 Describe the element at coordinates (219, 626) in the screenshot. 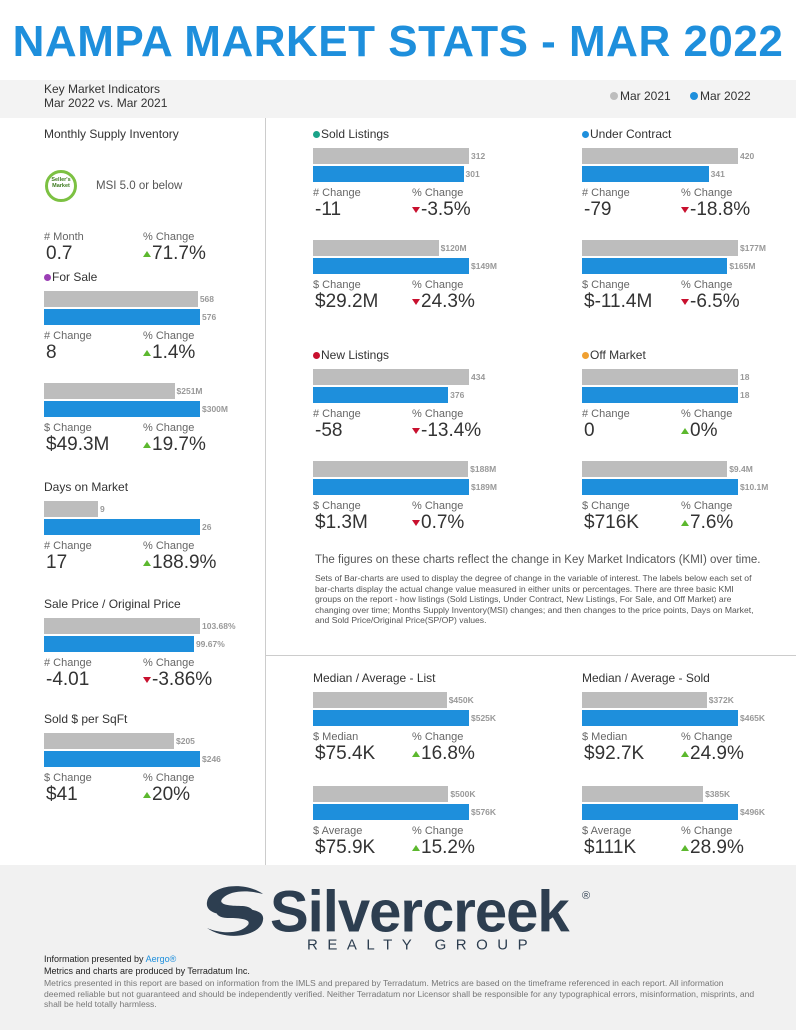

I see `bar-label: 103.68%` at that location.